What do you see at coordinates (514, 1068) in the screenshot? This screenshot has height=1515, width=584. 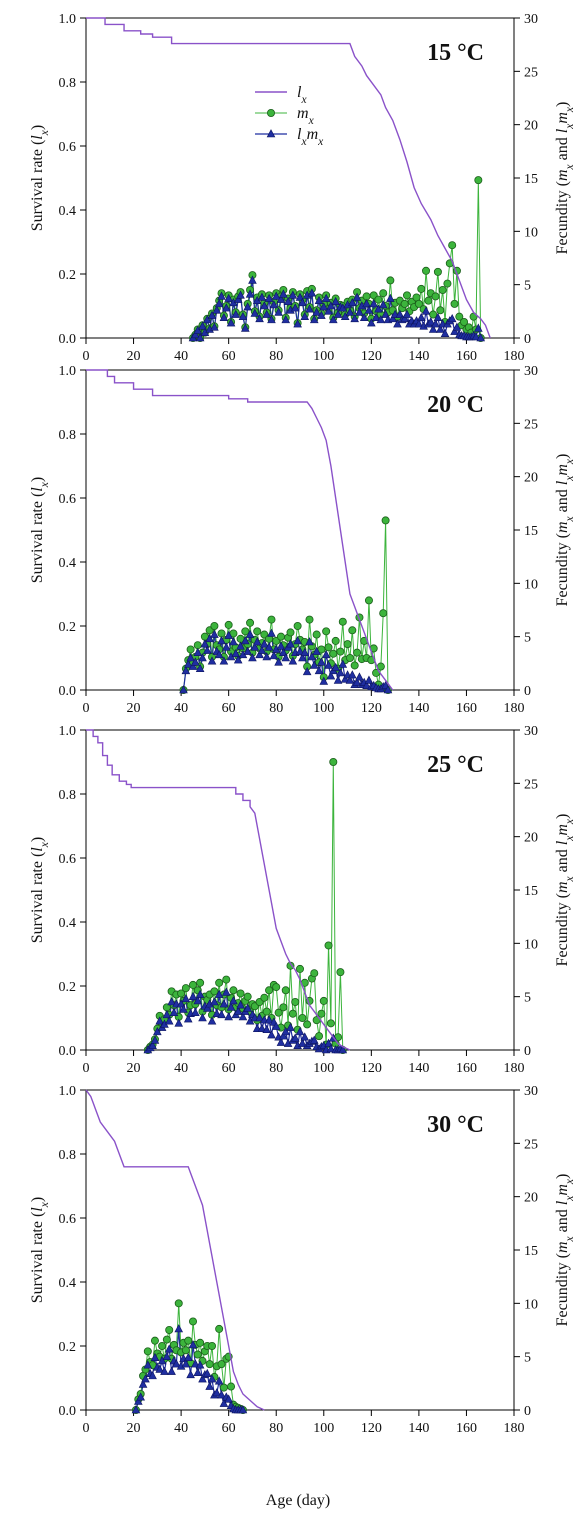 I see `x-tick-label: 180` at bounding box center [514, 1068].